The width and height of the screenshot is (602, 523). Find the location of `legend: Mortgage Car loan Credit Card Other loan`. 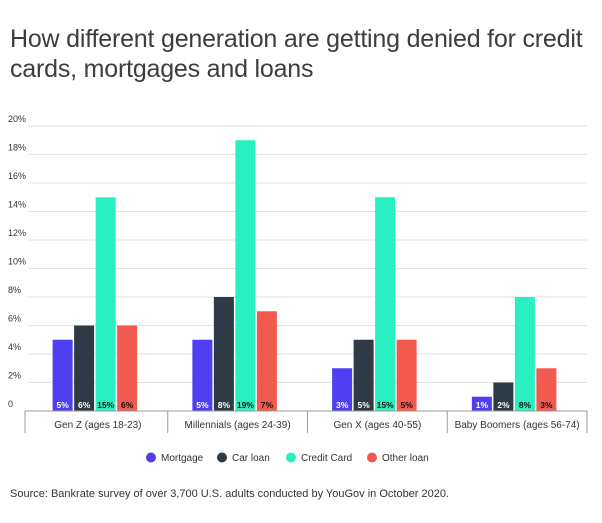

legend: Mortgage Car loan Credit Card Other loan is located at coordinates (287, 458).